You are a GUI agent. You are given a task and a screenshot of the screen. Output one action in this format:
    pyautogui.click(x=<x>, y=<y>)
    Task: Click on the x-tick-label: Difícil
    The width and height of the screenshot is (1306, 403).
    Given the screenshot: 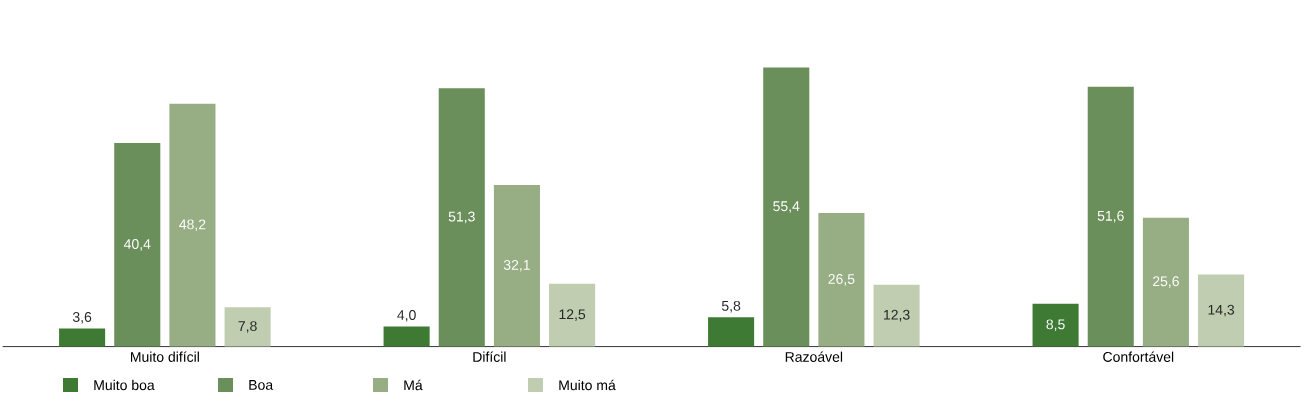 What is the action you would take?
    pyautogui.click(x=489, y=356)
    